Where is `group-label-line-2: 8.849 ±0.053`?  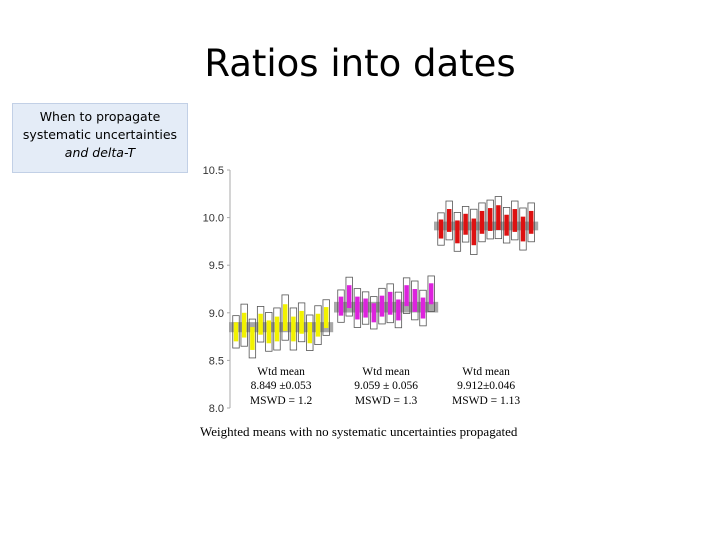 group-label-line-2: 8.849 ±0.053 is located at coordinates (281, 386).